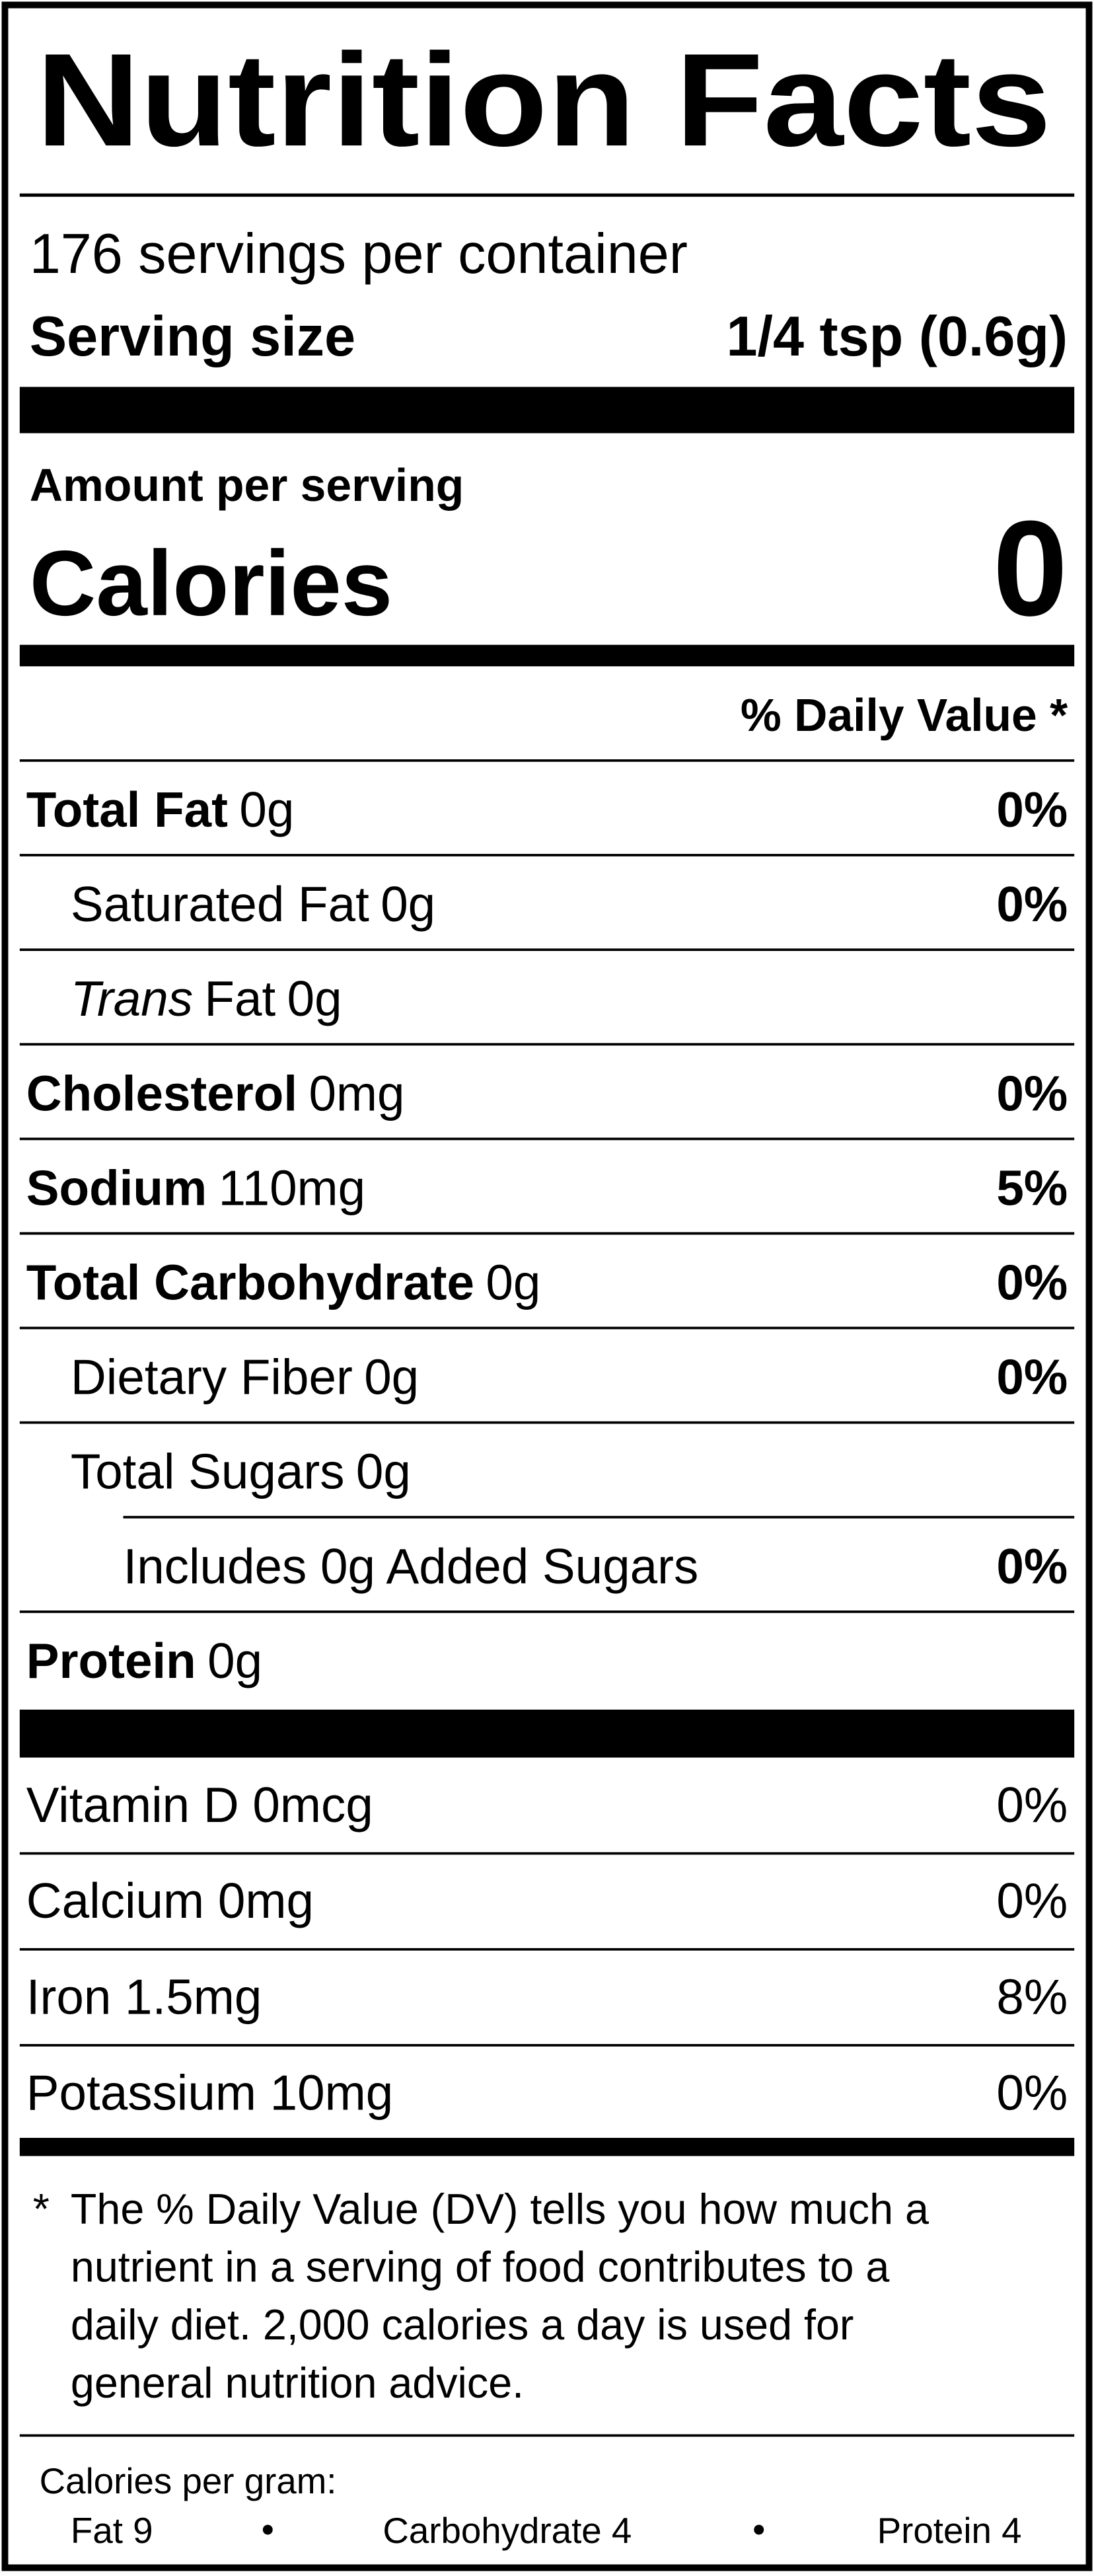  I want to click on nutrient-row: Sodium 110mg, so click(195, 1187).